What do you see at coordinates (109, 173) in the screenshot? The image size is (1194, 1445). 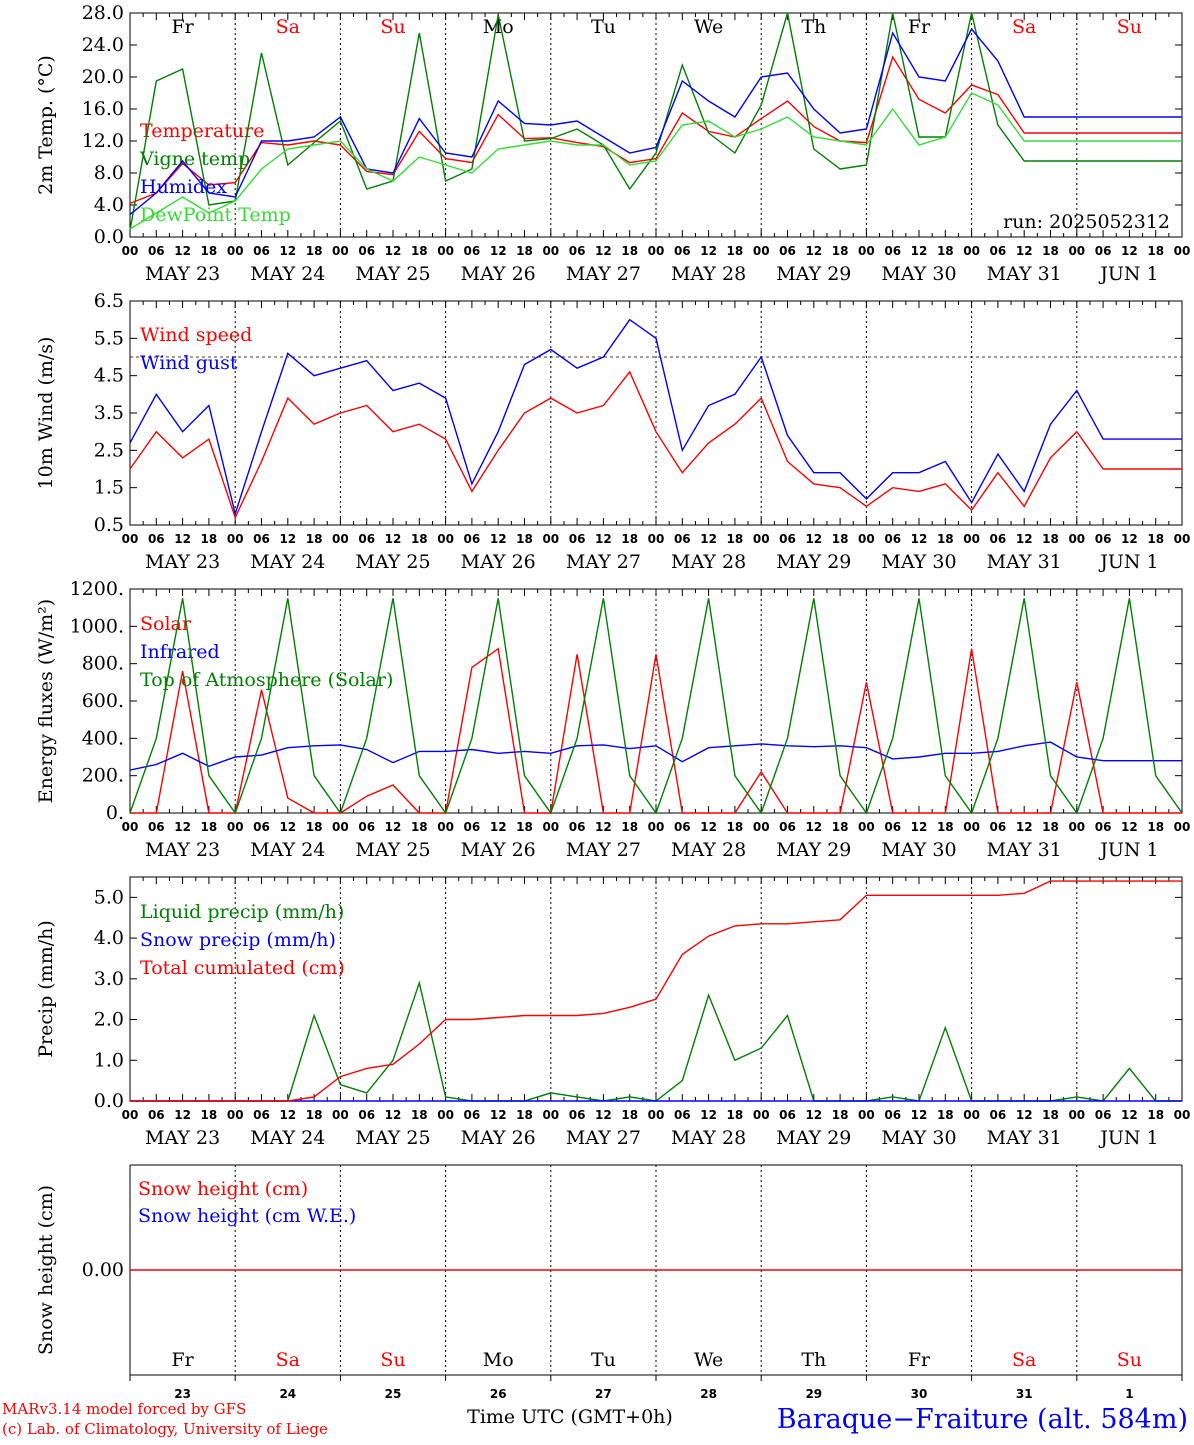 I see `y-tick-label: 8.0` at bounding box center [109, 173].